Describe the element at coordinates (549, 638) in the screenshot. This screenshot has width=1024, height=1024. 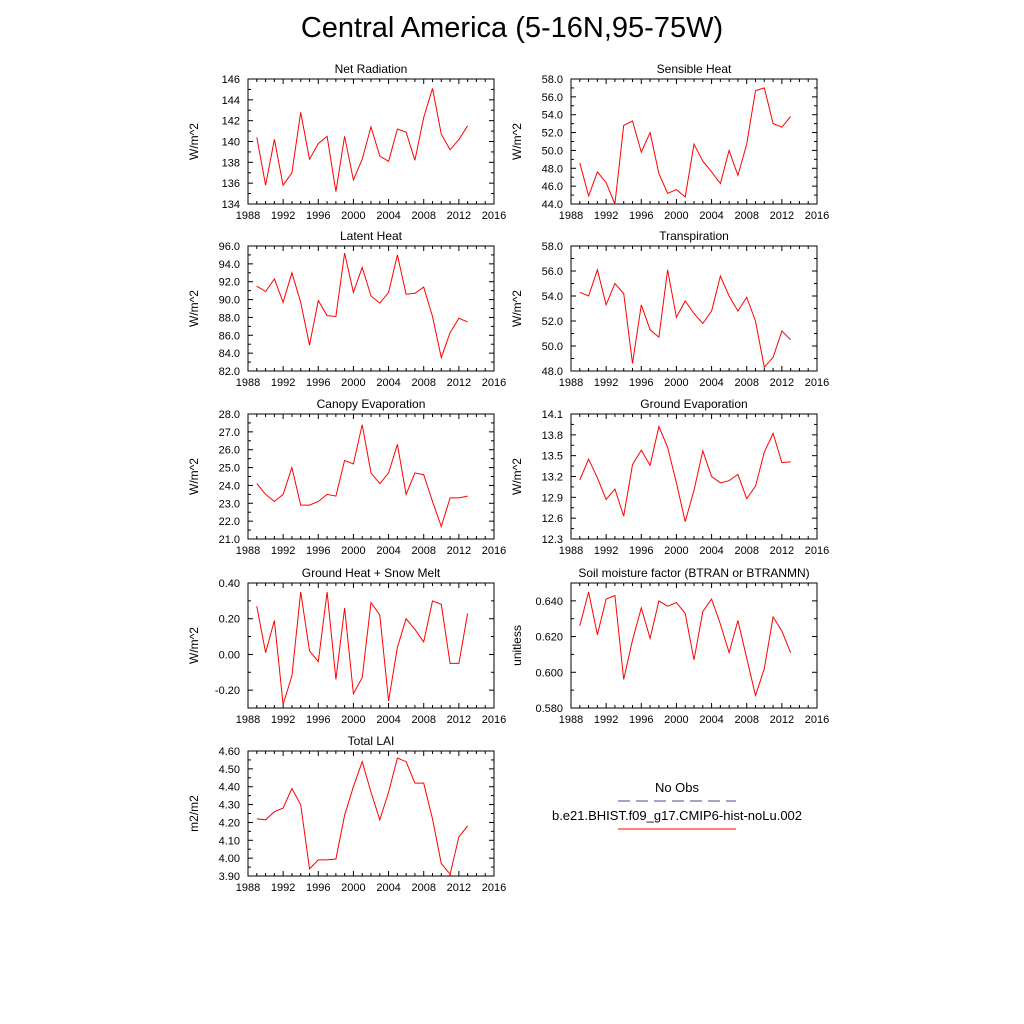
I see `y-tick-label: 0.620` at that location.